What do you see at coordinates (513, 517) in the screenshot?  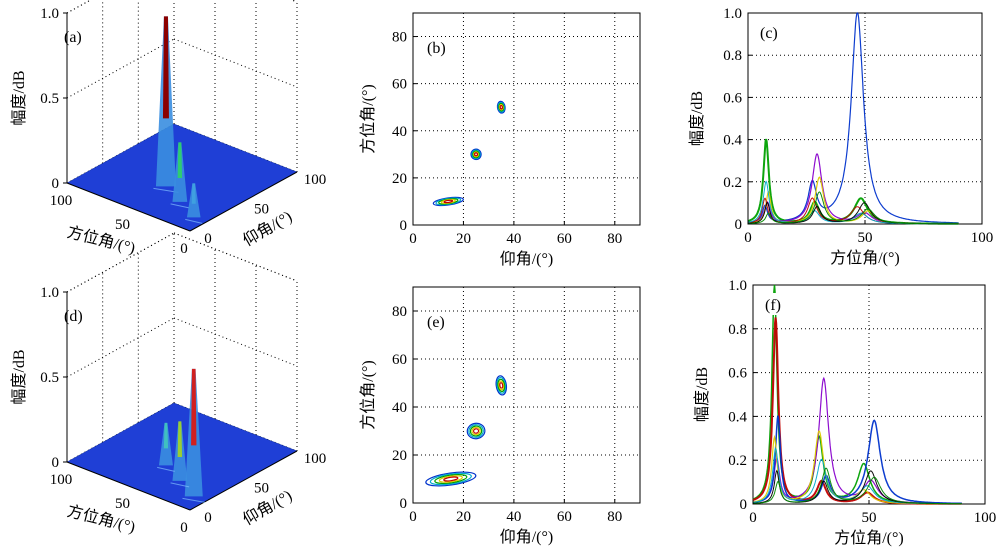 I see `x-tick-label: 40` at bounding box center [513, 517].